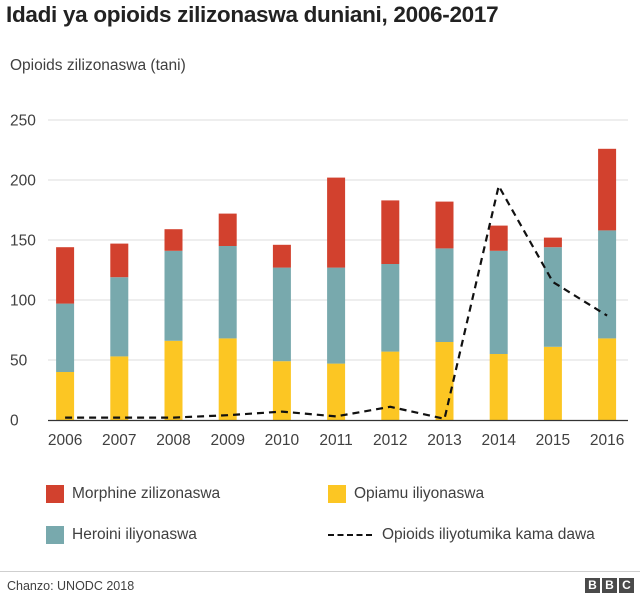 The image size is (640, 601). What do you see at coordinates (281, 390) in the screenshot?
I see `bar-opium-2010` at bounding box center [281, 390].